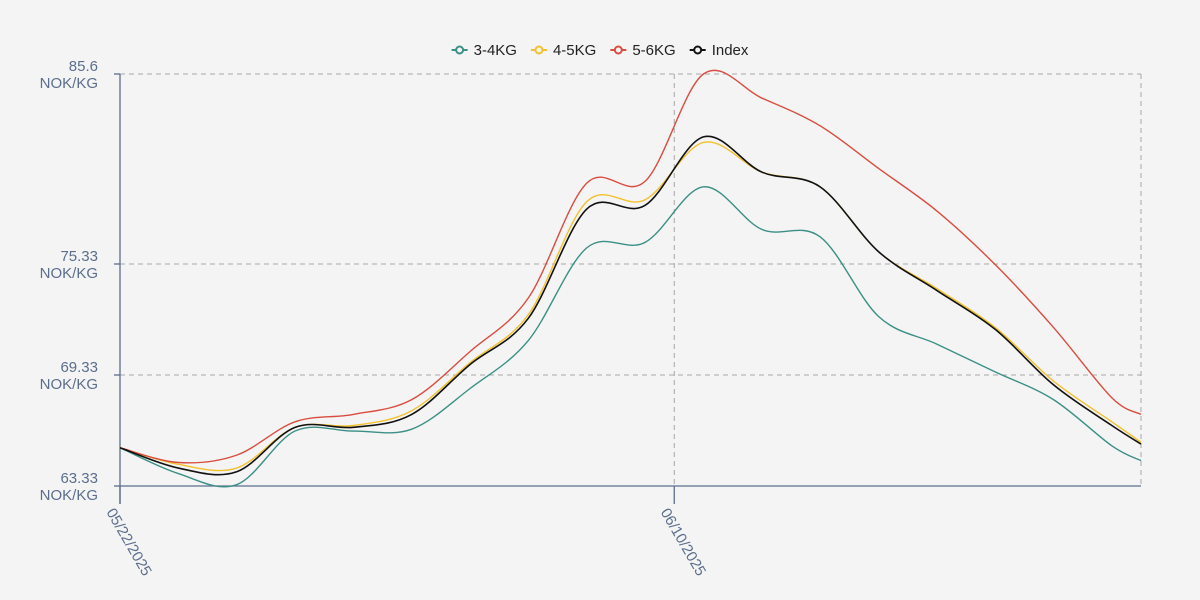 The height and width of the screenshot is (600, 1200). Describe the element at coordinates (79, 478) in the screenshot. I see `y-tick-label: 63.33` at that location.